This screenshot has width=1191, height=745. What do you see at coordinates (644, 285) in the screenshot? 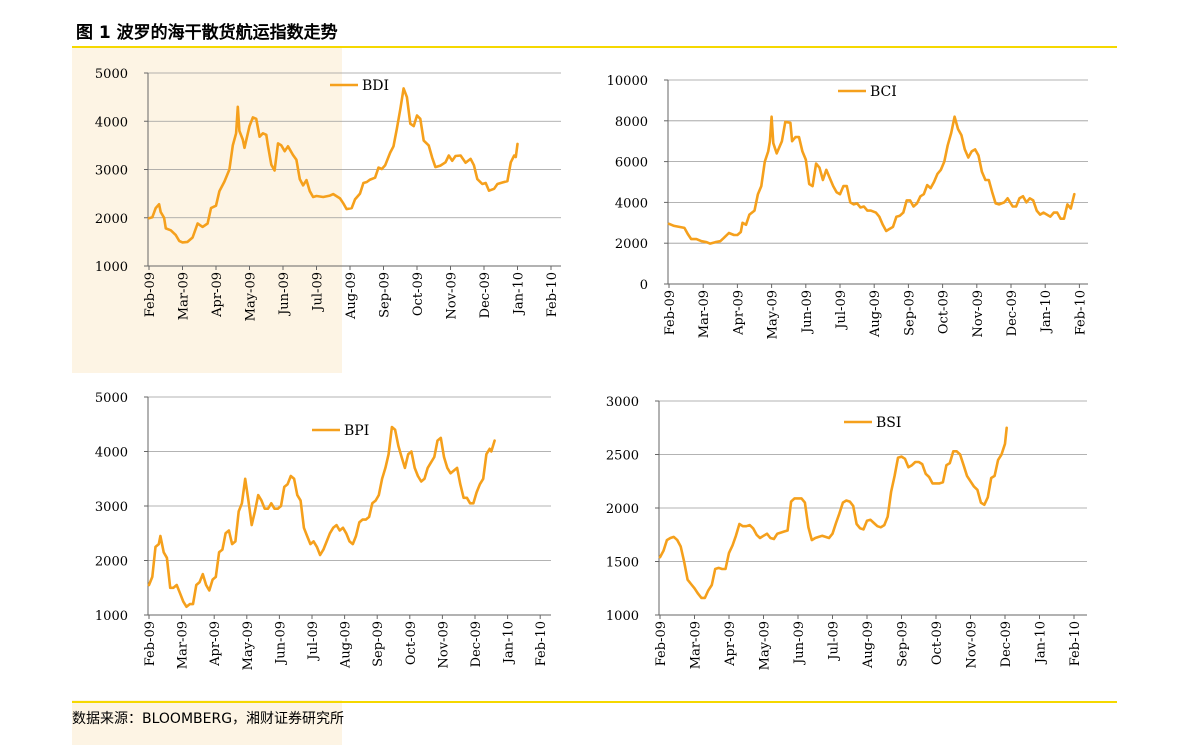
I see `y-tick-label: 0` at bounding box center [644, 285].